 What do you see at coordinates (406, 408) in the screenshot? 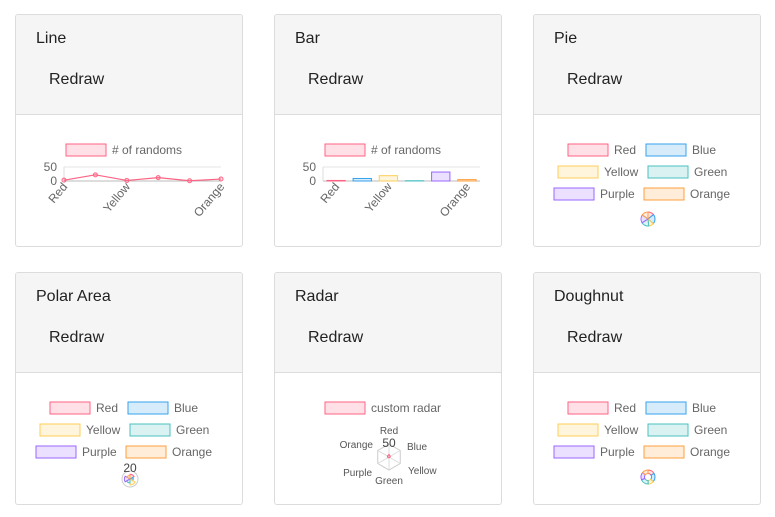
I see `legend-label: custom radar` at bounding box center [406, 408].